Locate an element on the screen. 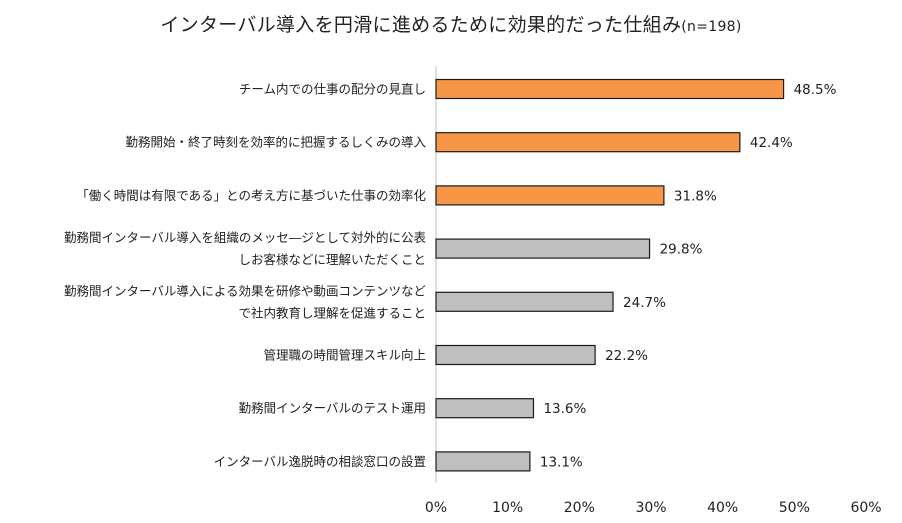 Image resolution: width=902 pixels, height=523 pixels. x-tick-label-60: 60% is located at coordinates (865, 508).